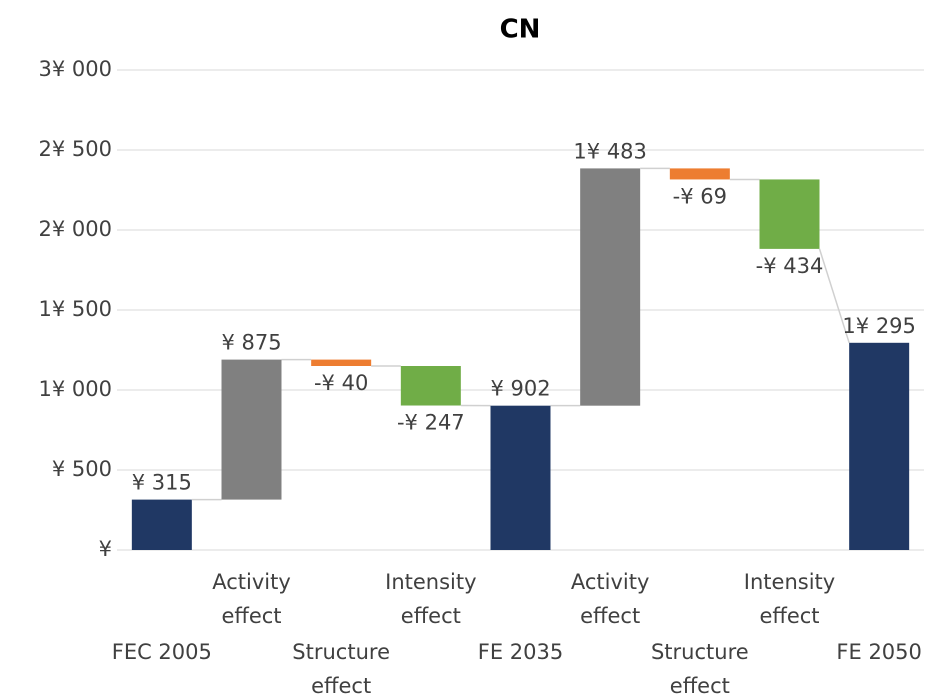  I want to click on data-label: ¥ 902, so click(520, 389).